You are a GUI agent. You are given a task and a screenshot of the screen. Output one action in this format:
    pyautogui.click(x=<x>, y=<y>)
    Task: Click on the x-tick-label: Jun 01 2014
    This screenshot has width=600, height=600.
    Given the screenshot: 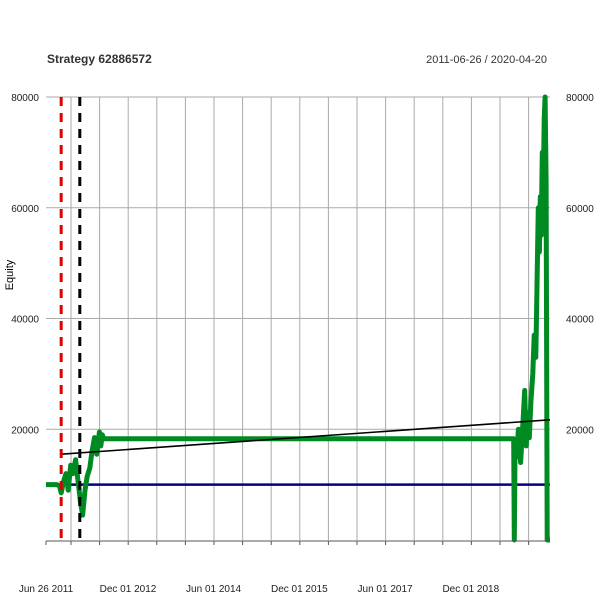 What is the action you would take?
    pyautogui.click(x=213, y=589)
    